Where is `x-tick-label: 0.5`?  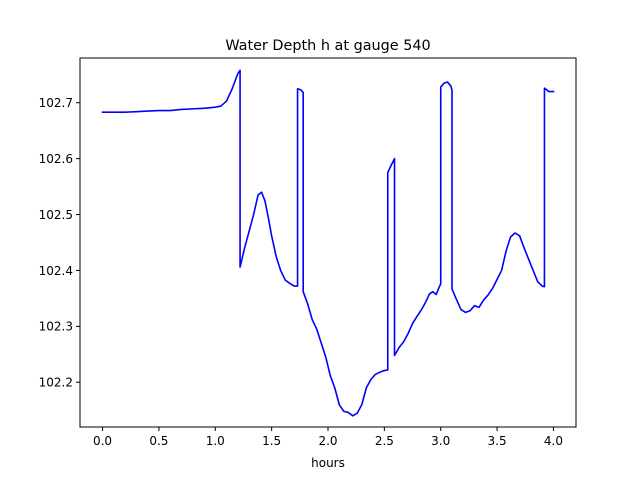
x-tick-label: 0.5 is located at coordinates (158, 441).